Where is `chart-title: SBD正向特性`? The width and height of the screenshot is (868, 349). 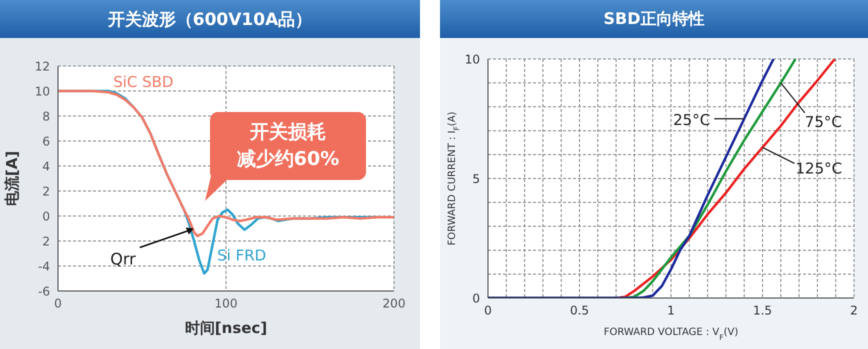 chart-title: SBD正向特性 is located at coordinates (654, 19).